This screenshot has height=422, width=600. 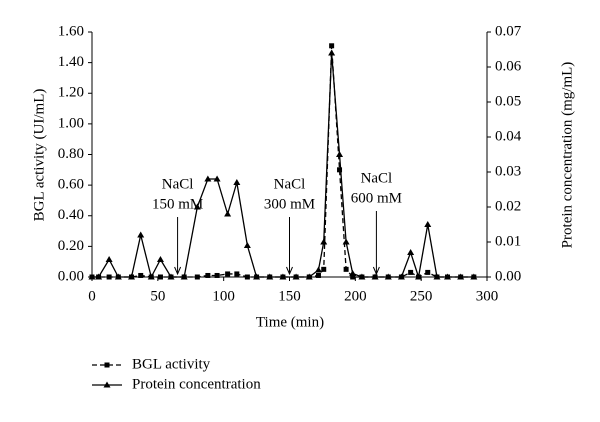 What do you see at coordinates (71, 62) in the screenshot?
I see `y-tick-label: 1.40` at bounding box center [71, 62].